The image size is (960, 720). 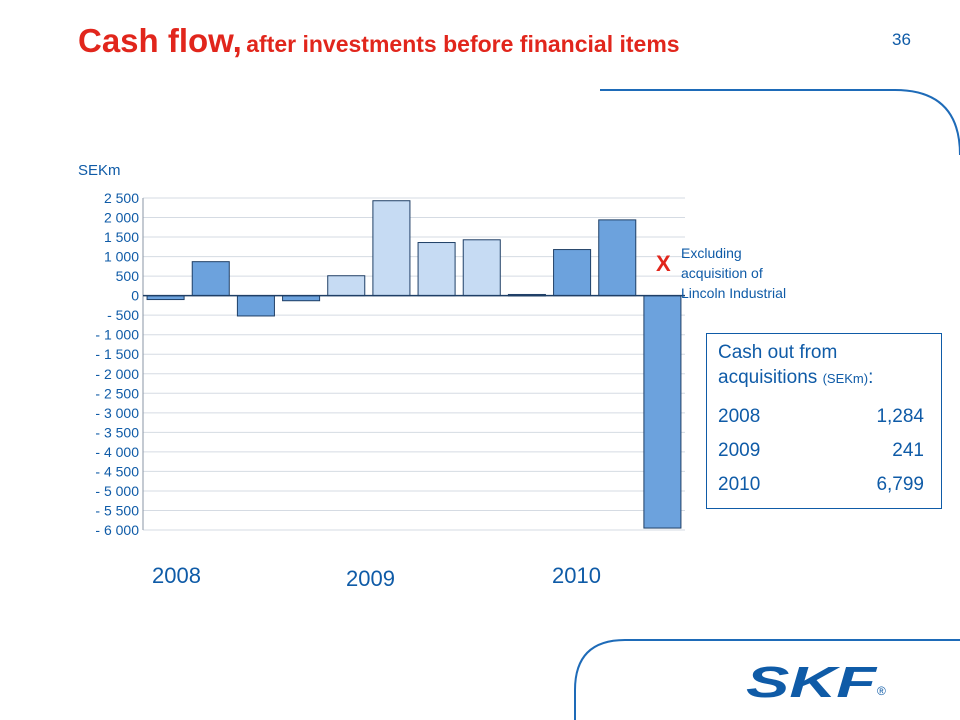 What do you see at coordinates (739, 450) in the screenshot?
I see `acquisition-year: 2009` at bounding box center [739, 450].